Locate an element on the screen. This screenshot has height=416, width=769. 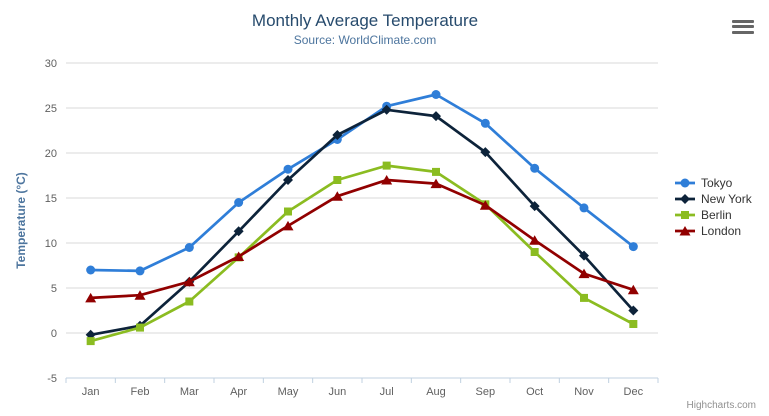
chart-context-menu-button is located at coordinates (743, 26).